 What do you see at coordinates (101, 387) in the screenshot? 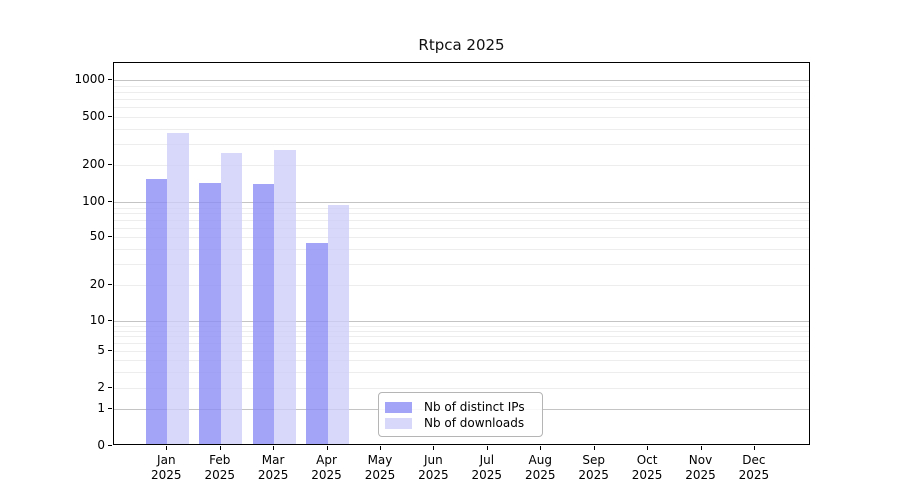
I see `y-axis-tick-label: 2` at bounding box center [101, 387].